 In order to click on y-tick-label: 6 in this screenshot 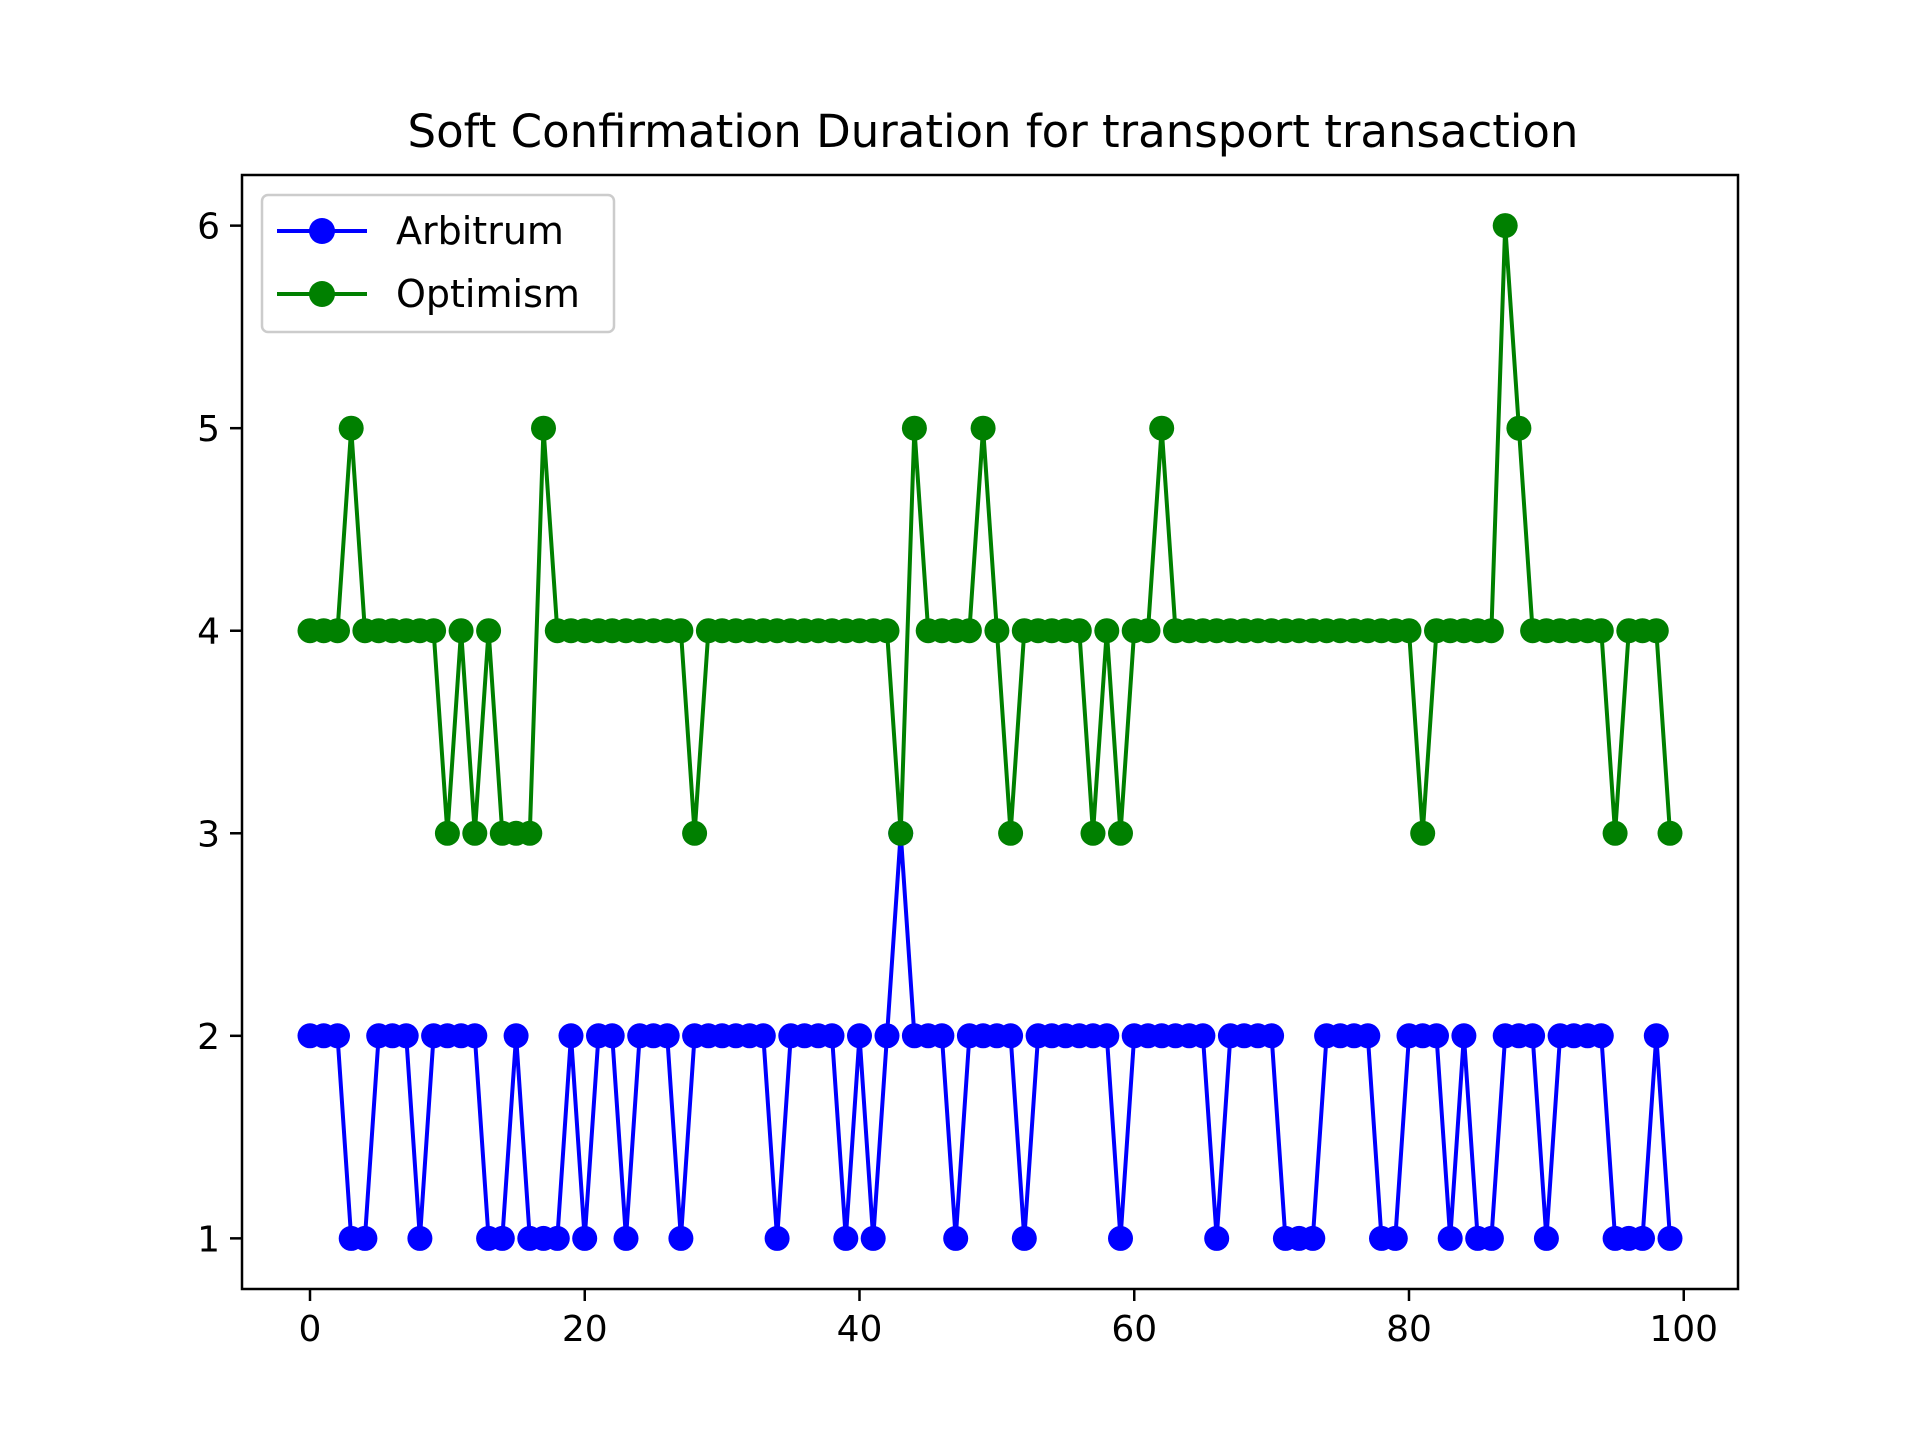, I will do `click(208, 227)`.